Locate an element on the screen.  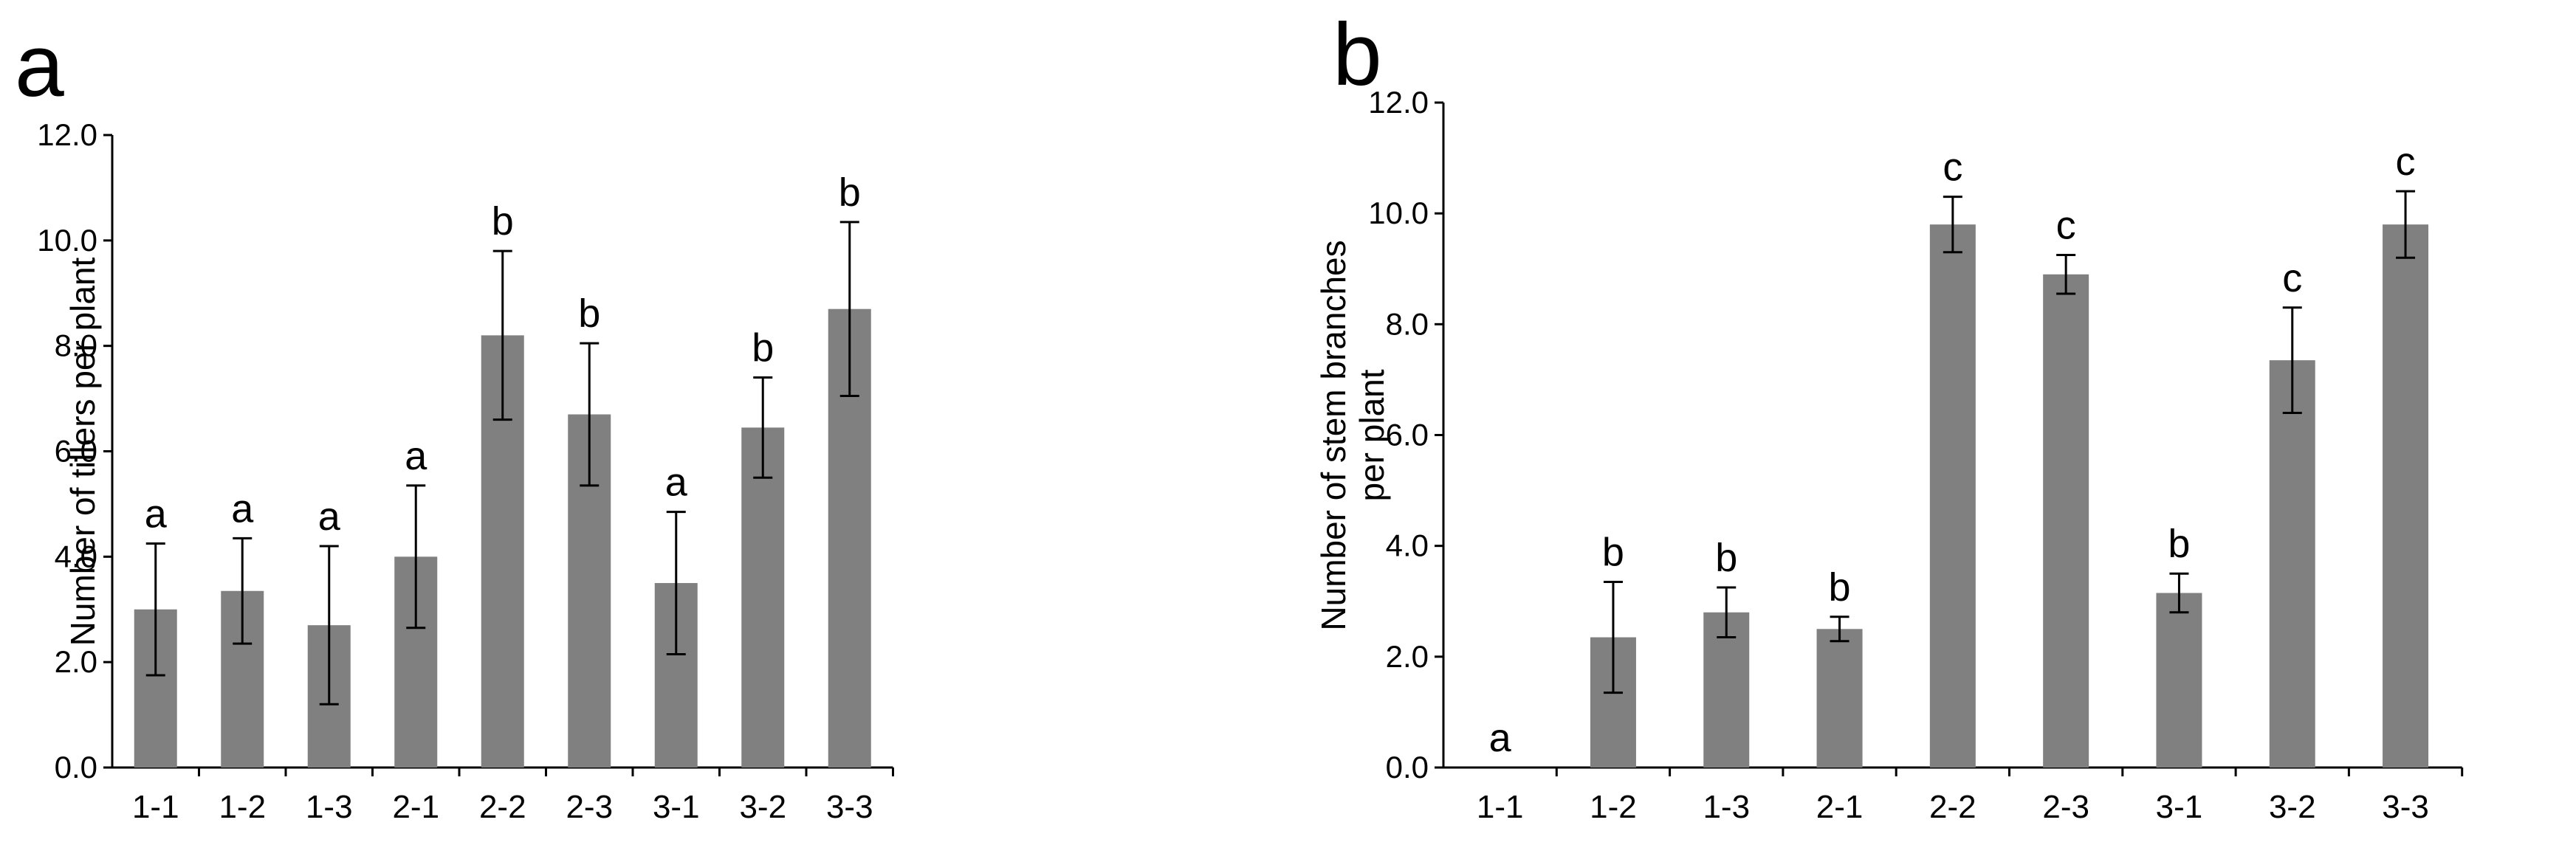
y-axis-label: Number of tillers per plant is located at coordinates (82, 452).